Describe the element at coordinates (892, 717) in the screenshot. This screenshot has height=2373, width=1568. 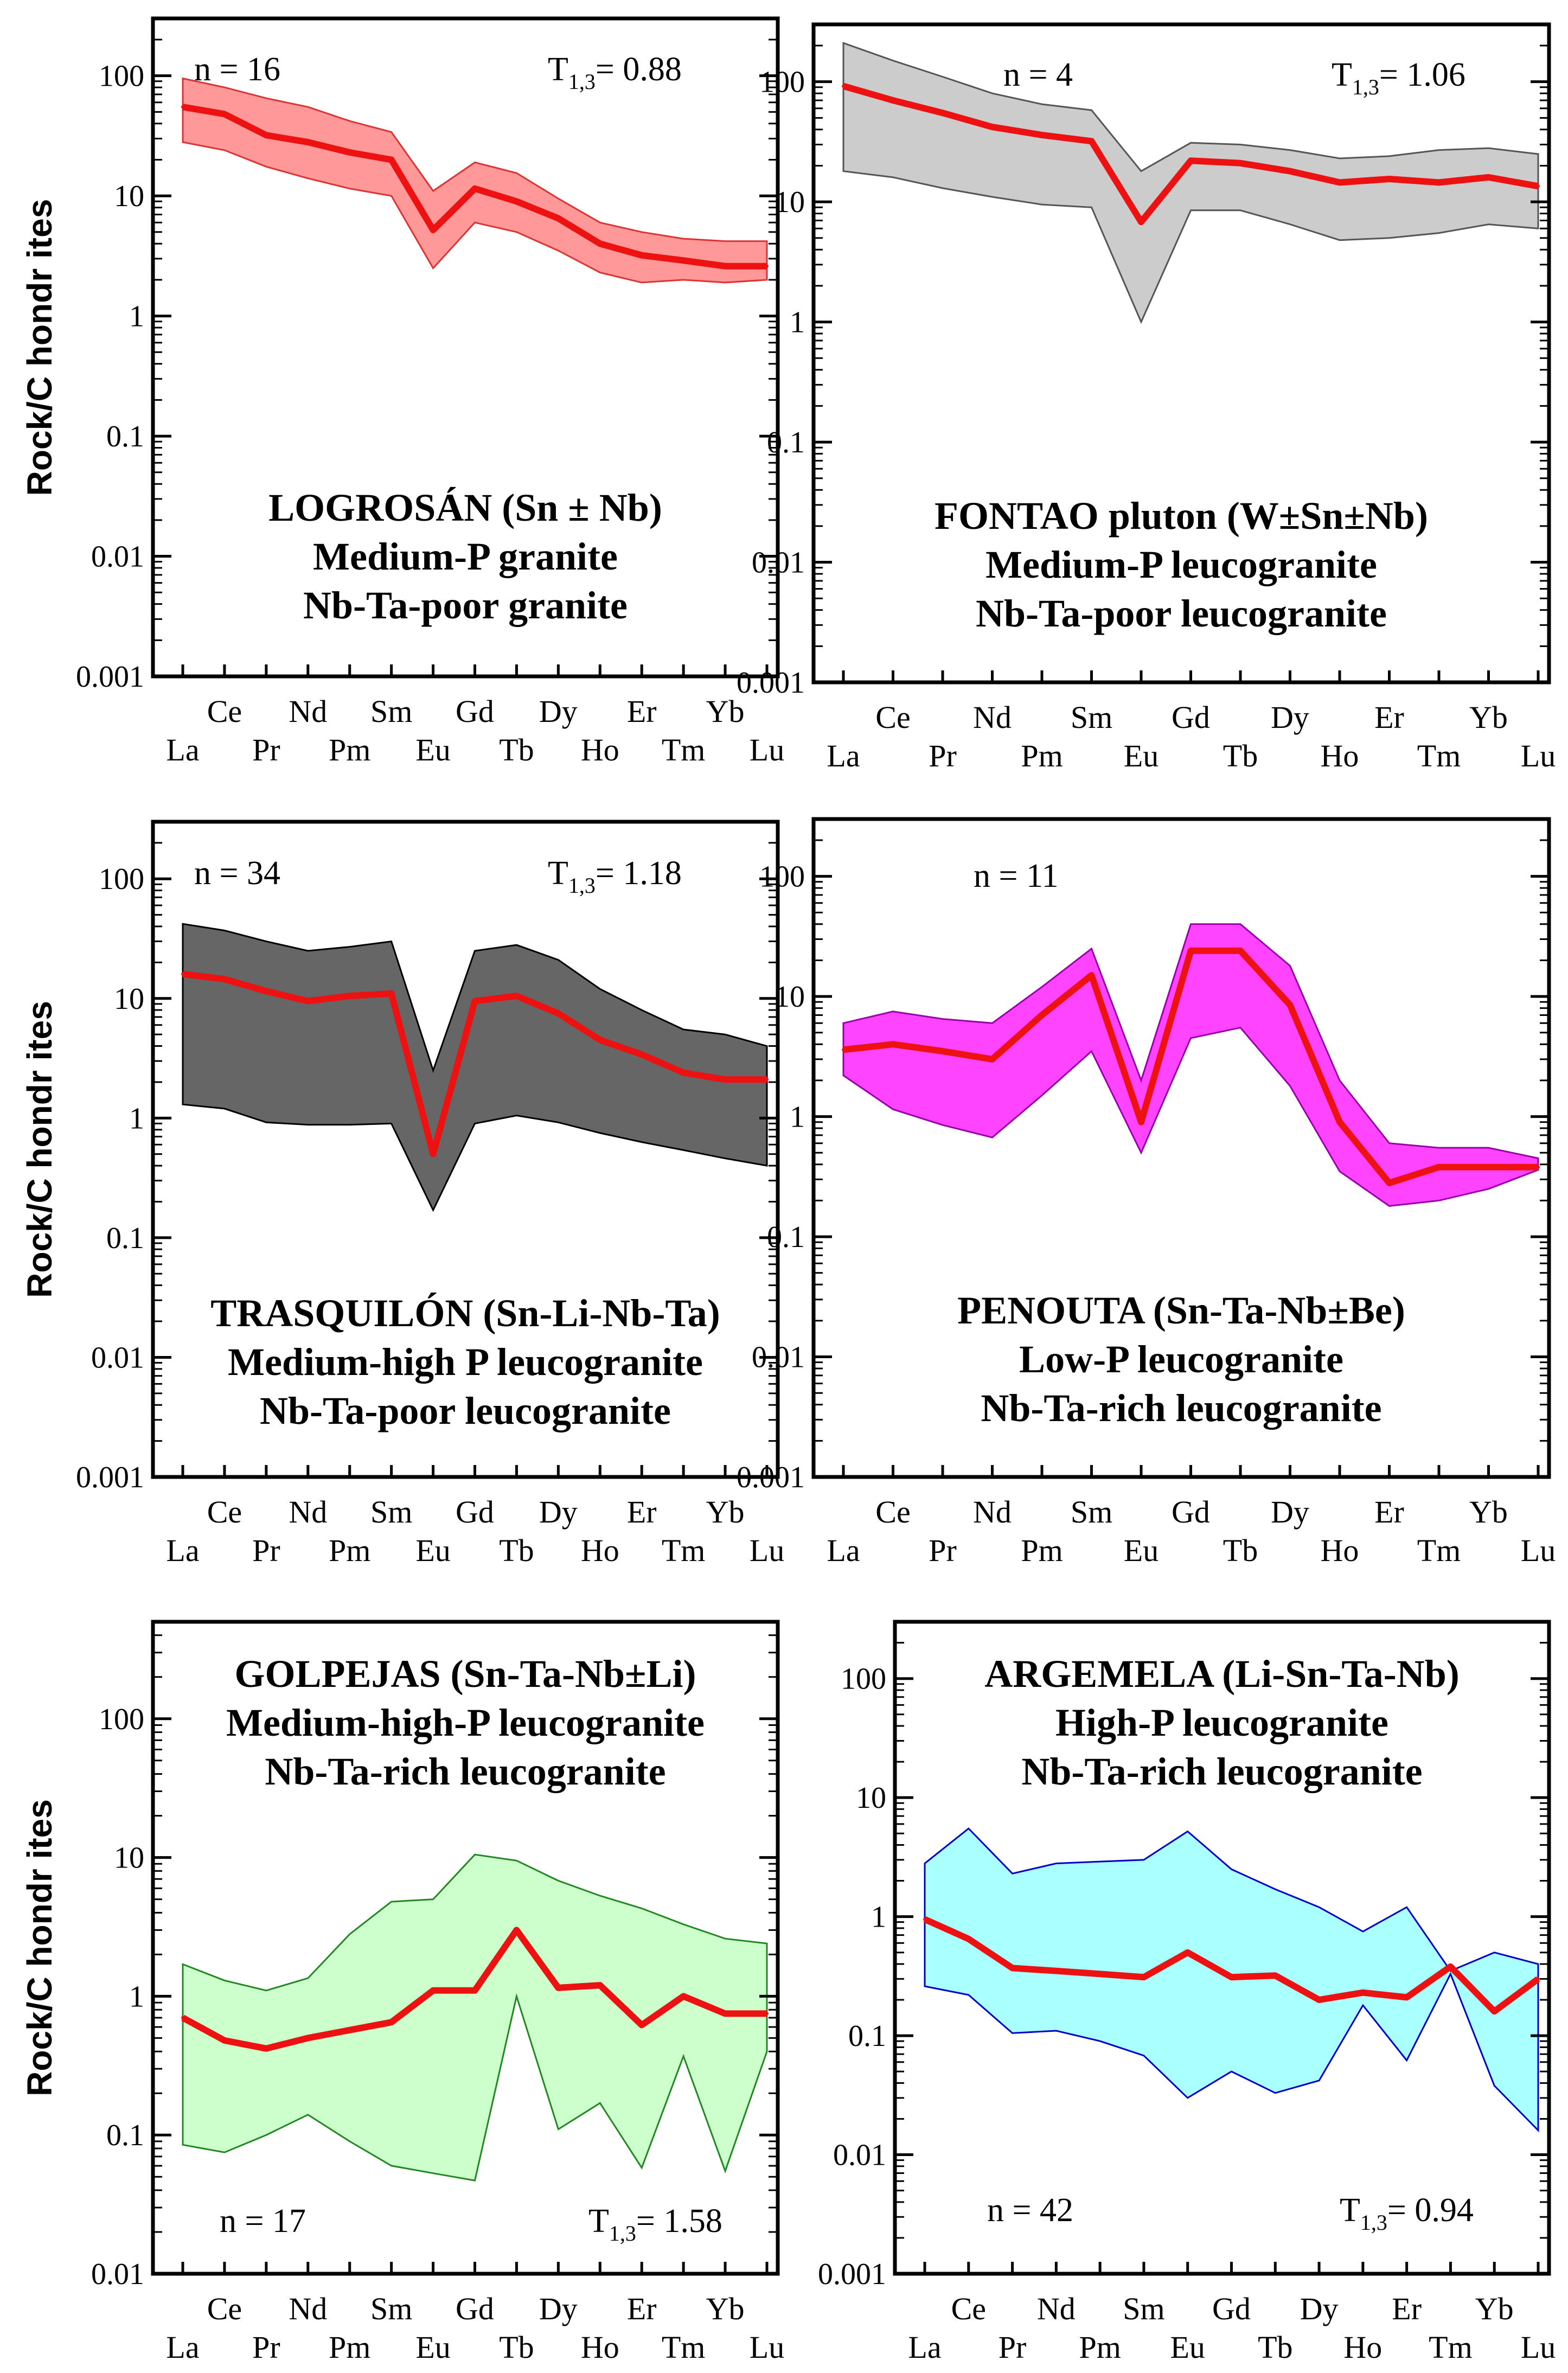
I see `x-tick-label-Ce: Ce` at that location.